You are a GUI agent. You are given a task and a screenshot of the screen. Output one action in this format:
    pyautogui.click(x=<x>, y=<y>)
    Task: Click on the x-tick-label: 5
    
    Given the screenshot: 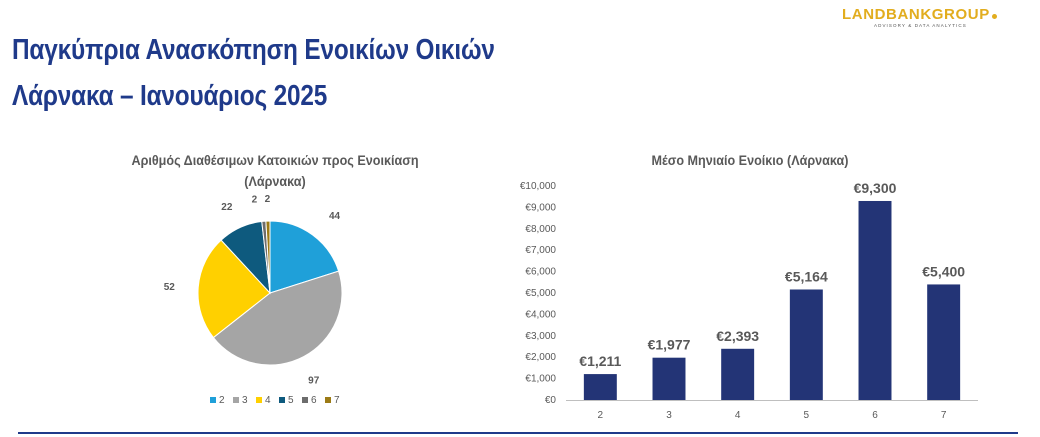 What is the action you would take?
    pyautogui.click(x=807, y=415)
    